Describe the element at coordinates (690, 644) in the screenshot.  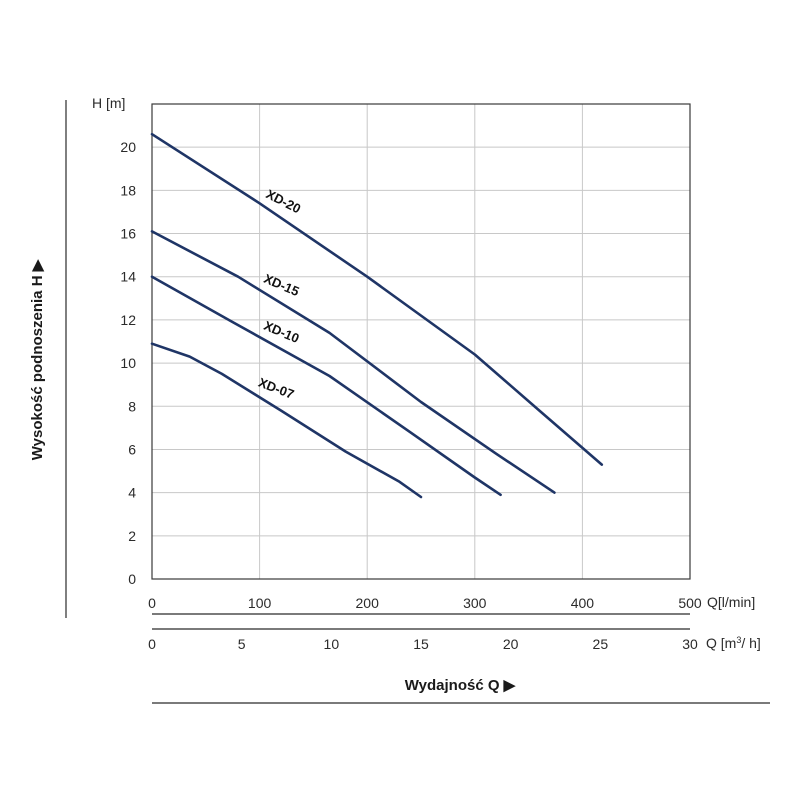
I see `x-secondary-tick-label: 30` at that location.